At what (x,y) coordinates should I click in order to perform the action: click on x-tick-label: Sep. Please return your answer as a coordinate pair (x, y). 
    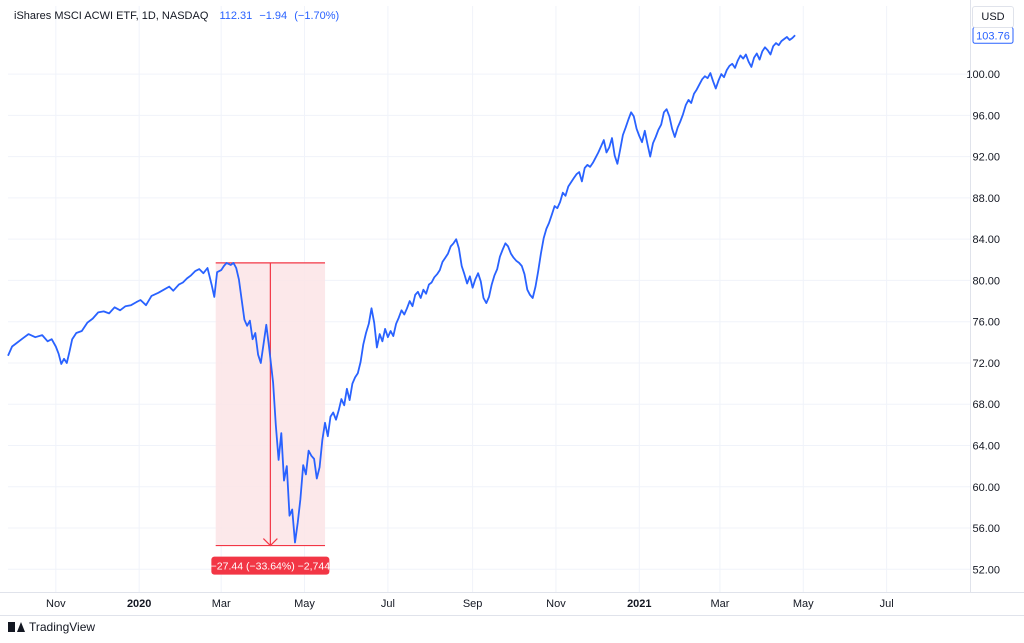
    Looking at the image, I should click on (473, 604).